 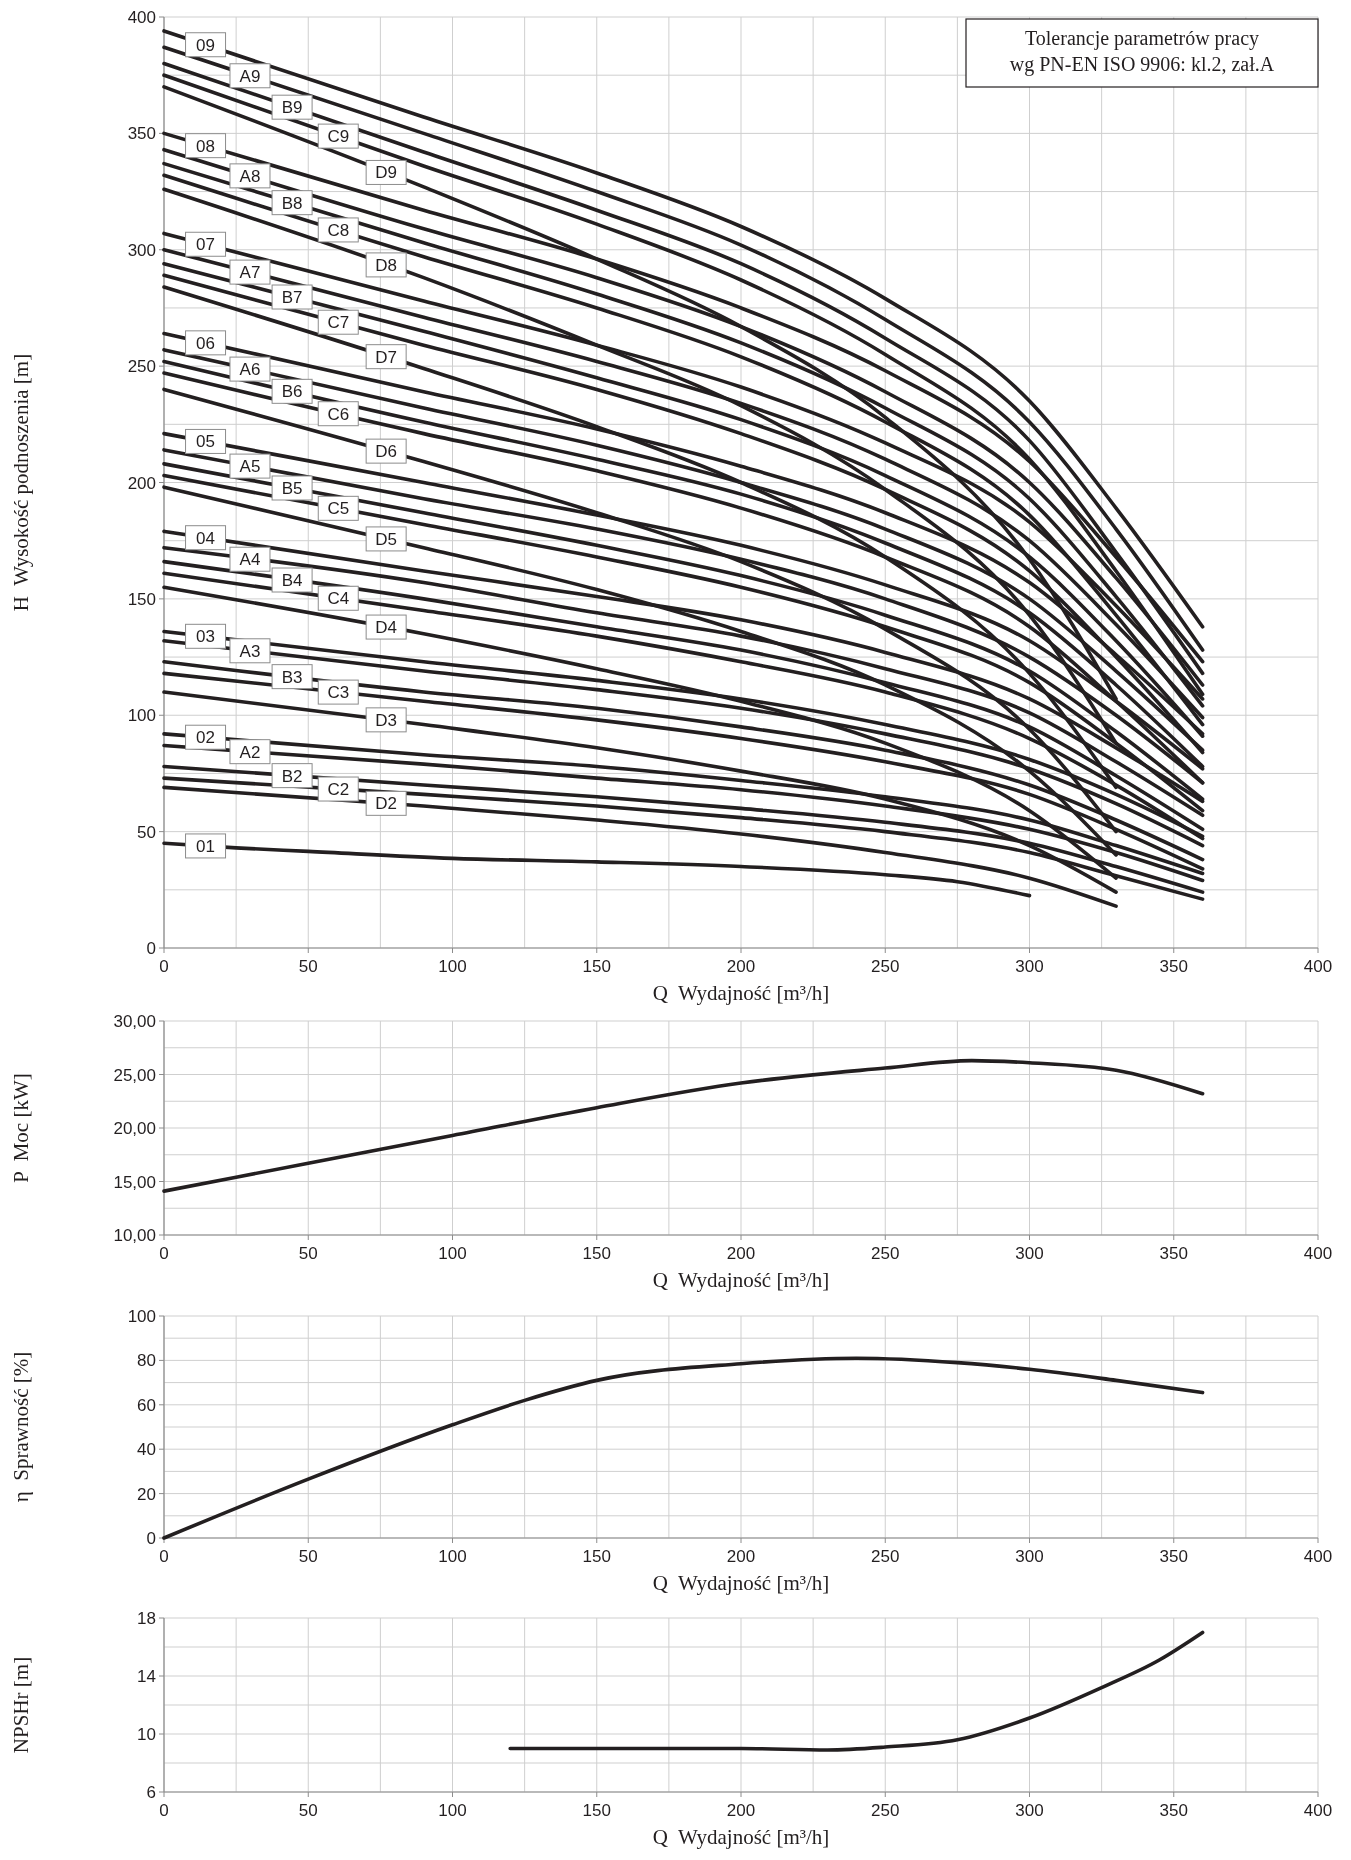 What do you see at coordinates (292, 108) in the screenshot?
I see `series-label: B9` at bounding box center [292, 108].